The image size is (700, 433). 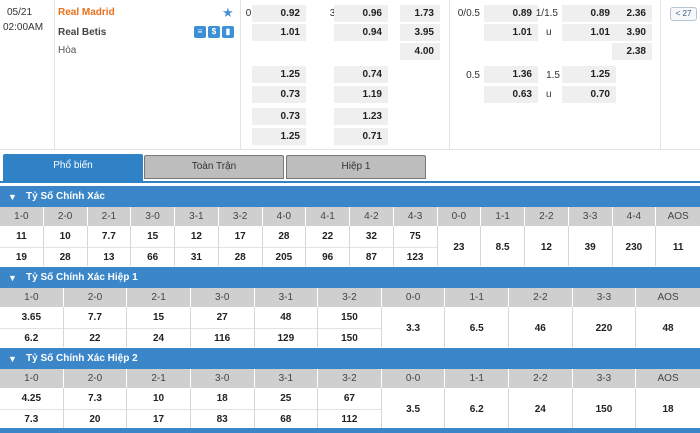 I want to click on draw-score-odds: 3.3, so click(x=413, y=328).